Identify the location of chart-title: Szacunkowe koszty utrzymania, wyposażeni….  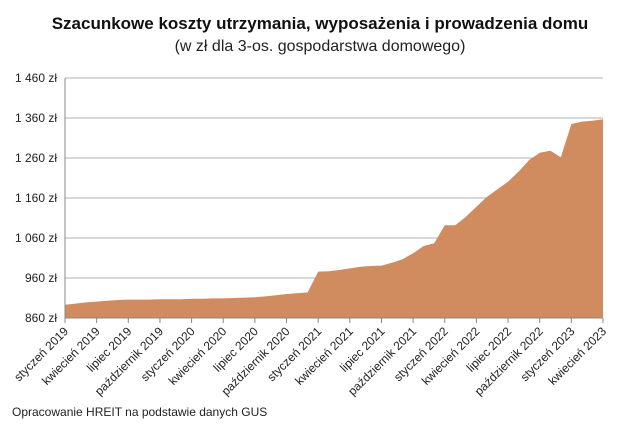
(320, 23).